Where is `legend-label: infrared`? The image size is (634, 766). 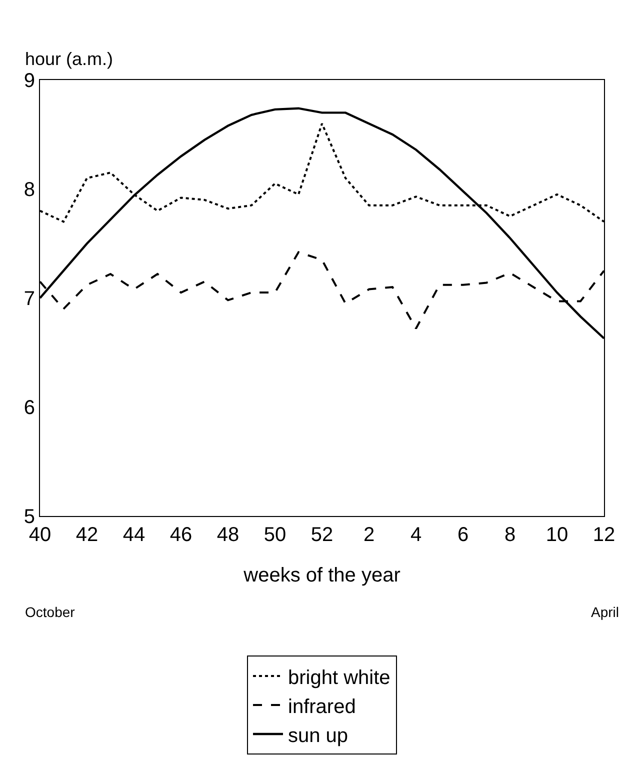
legend-label: infrared is located at coordinates (322, 707).